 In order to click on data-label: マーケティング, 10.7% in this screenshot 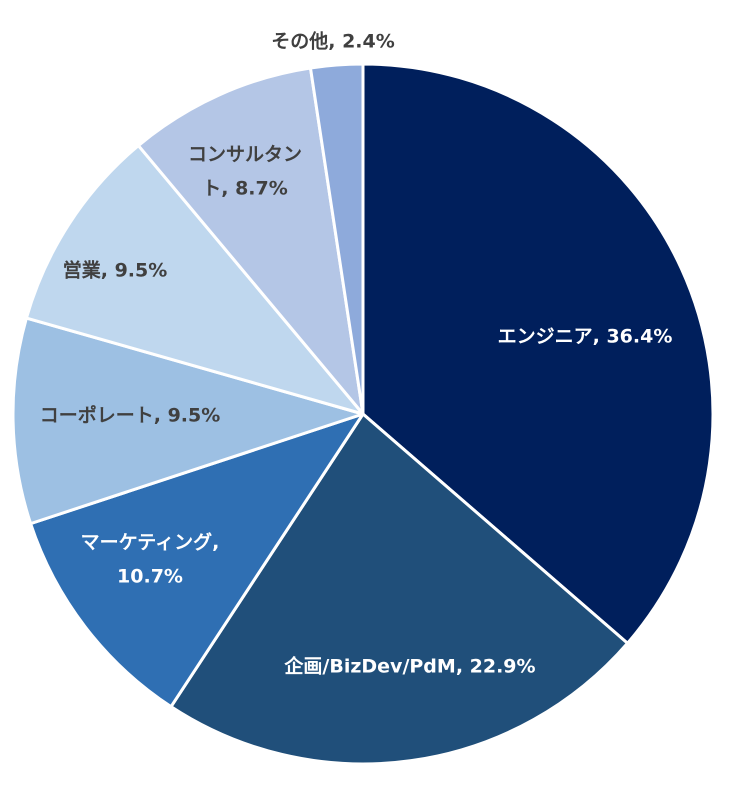, I will do `click(150, 559)`.